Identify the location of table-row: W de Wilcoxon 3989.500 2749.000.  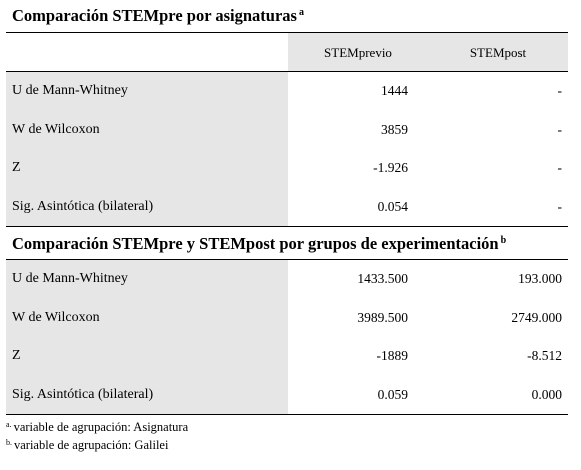
(287, 317).